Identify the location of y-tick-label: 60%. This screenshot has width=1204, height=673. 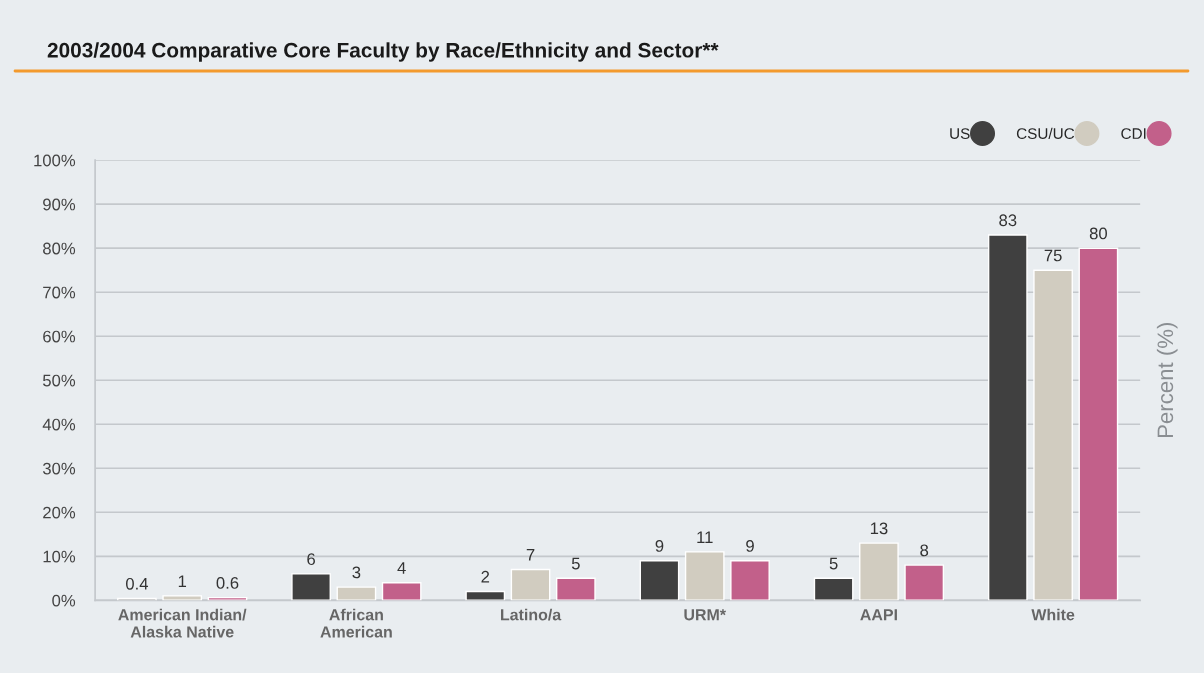
(59, 336).